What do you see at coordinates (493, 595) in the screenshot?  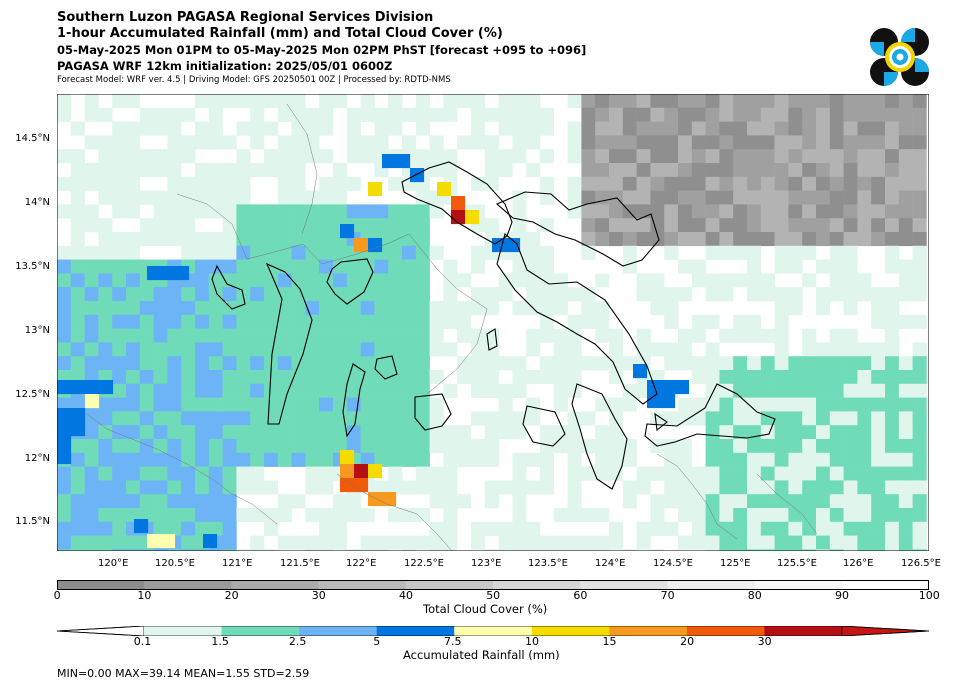 I see `cloud-tick-label: 50` at bounding box center [493, 595].